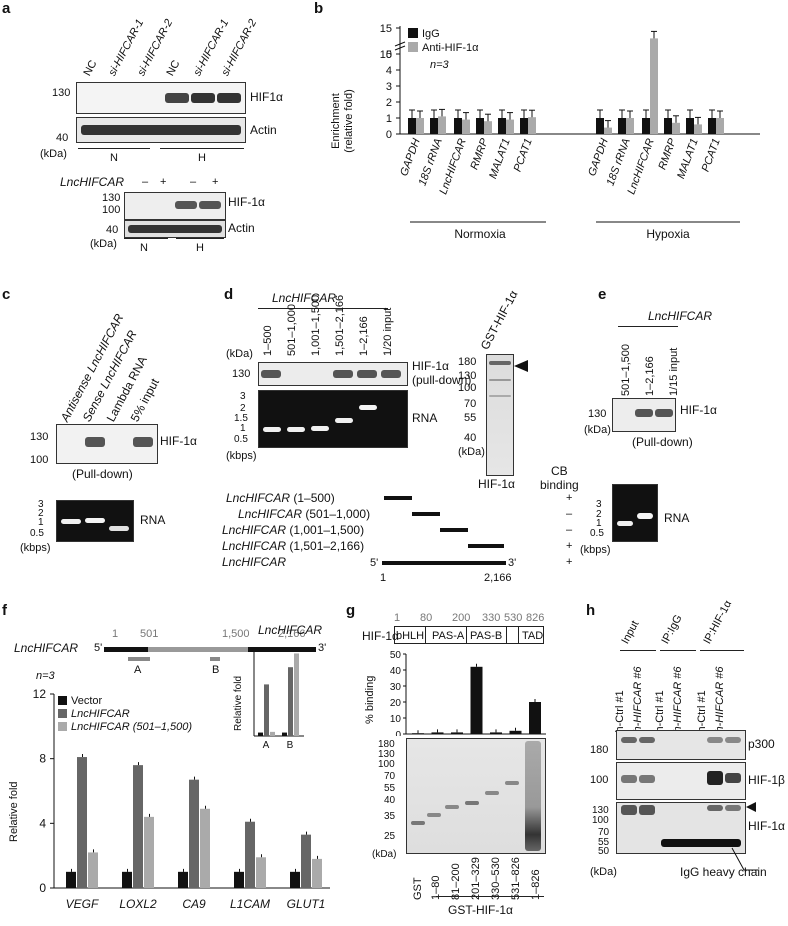 The height and width of the screenshot is (926, 788). What do you see at coordinates (389, 71) in the screenshot?
I see `y-tick-label: 4` at bounding box center [389, 71].